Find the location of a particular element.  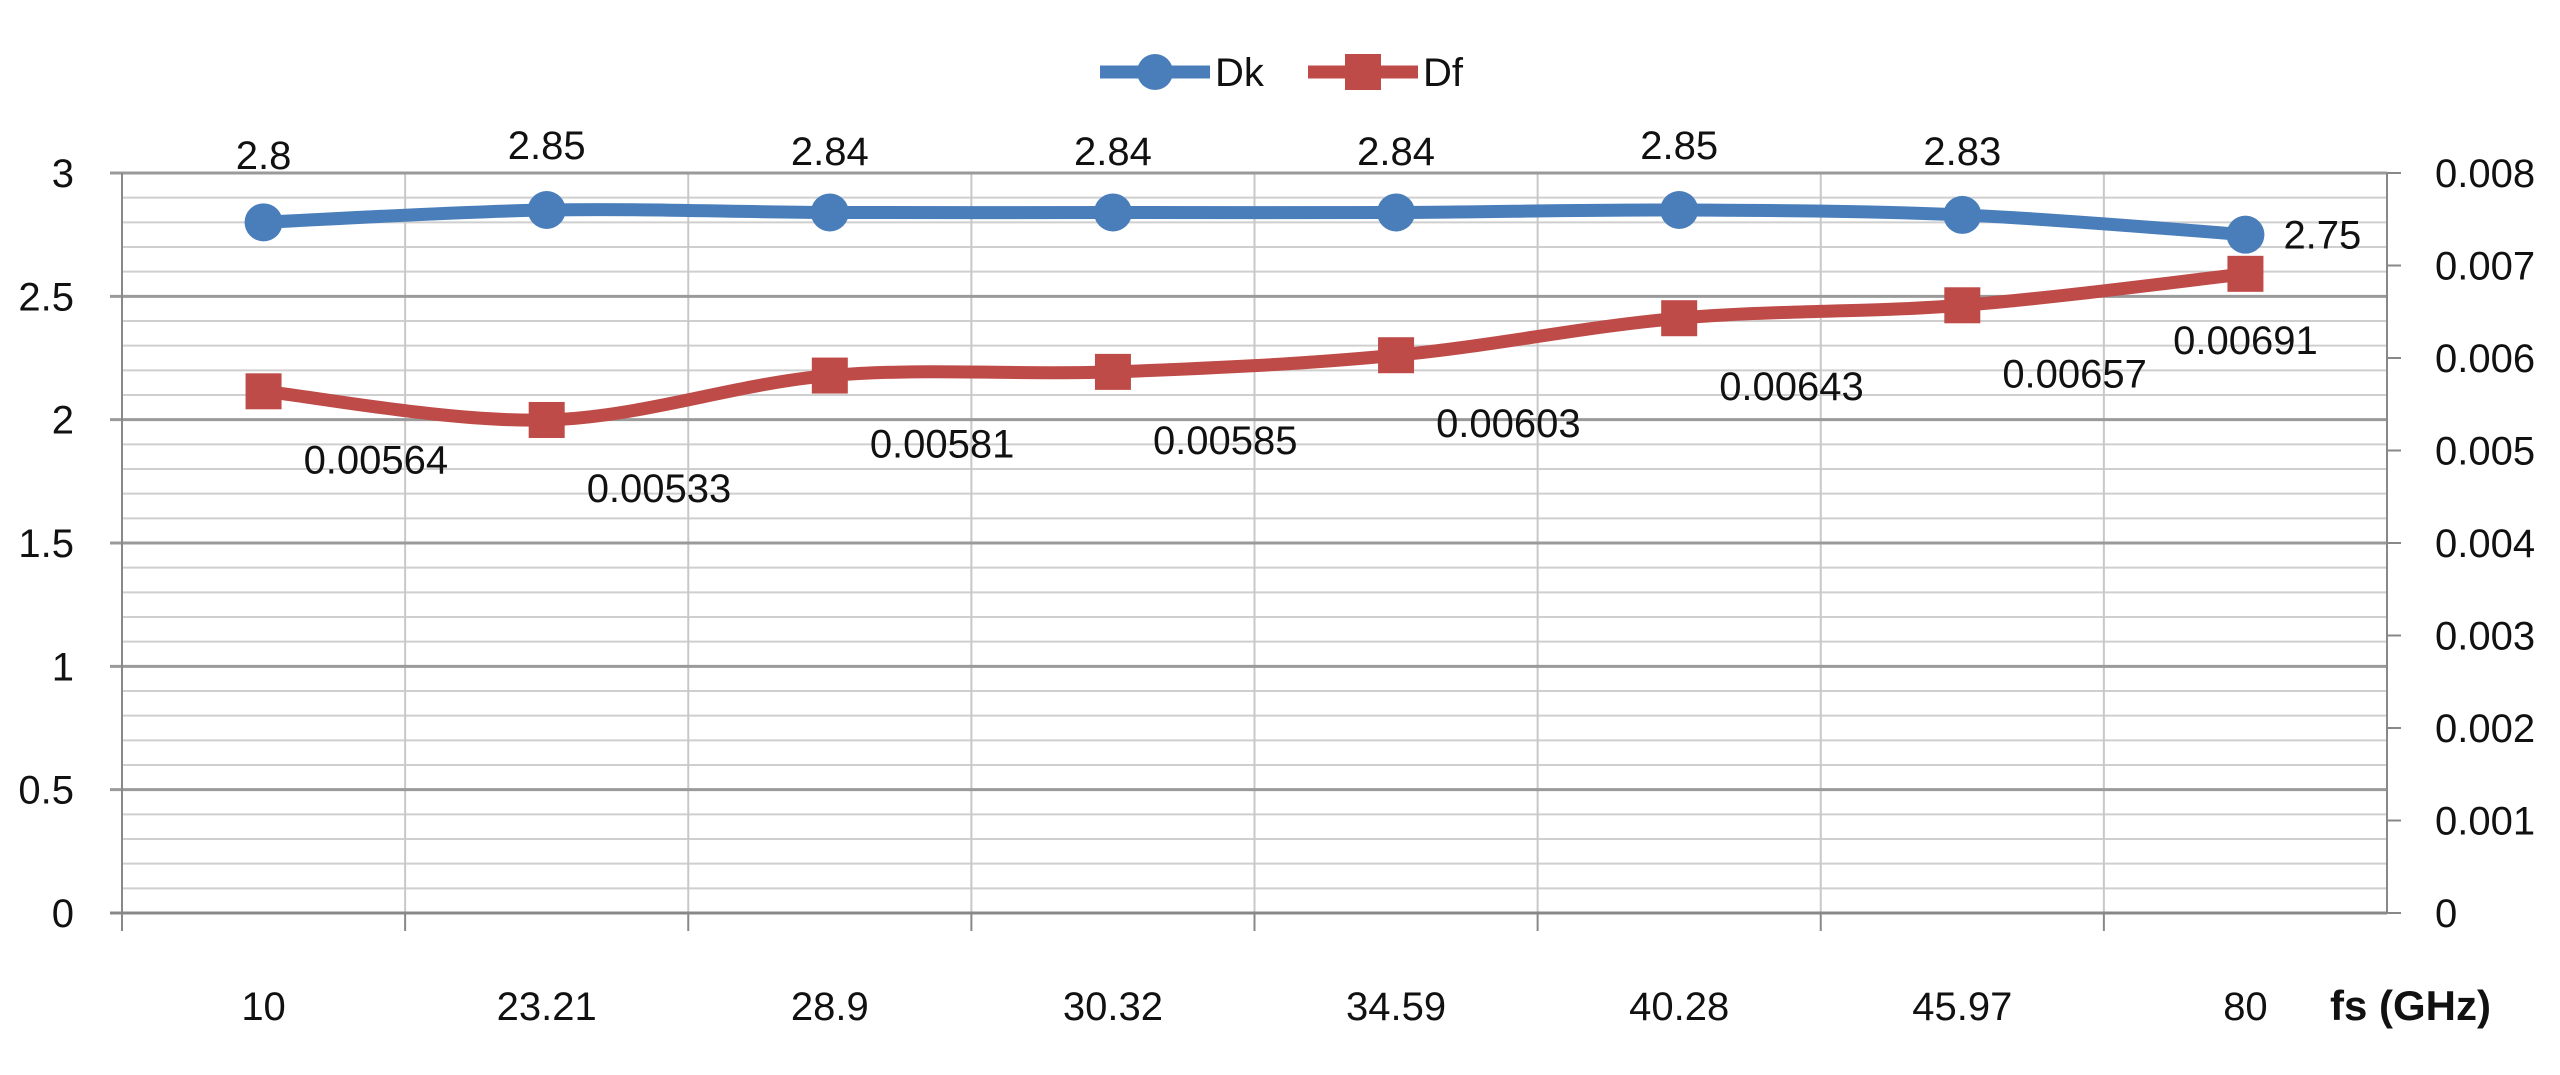

df-line is located at coordinates (1254, 347).